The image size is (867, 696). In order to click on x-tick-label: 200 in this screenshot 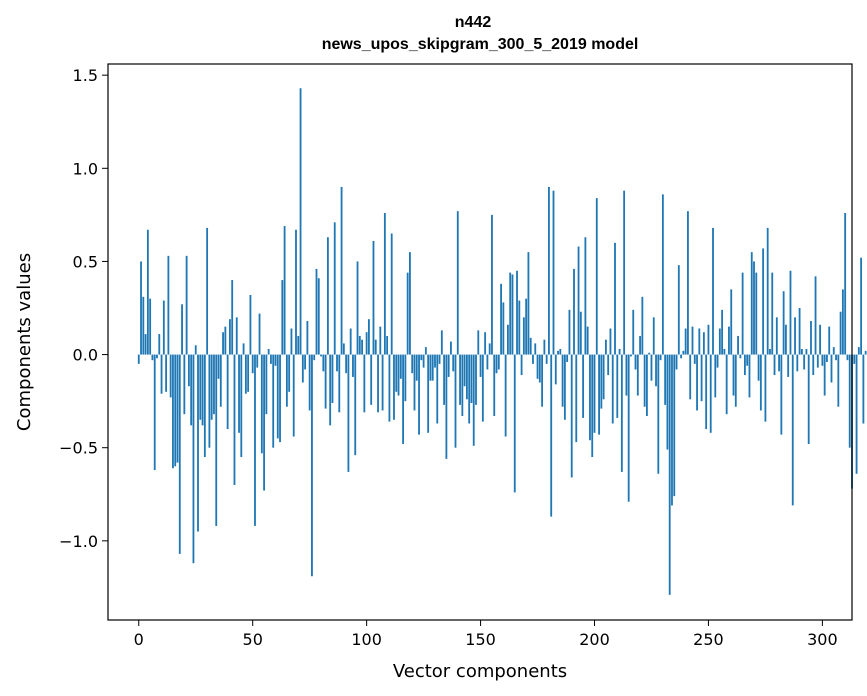, I will do `click(594, 639)`.